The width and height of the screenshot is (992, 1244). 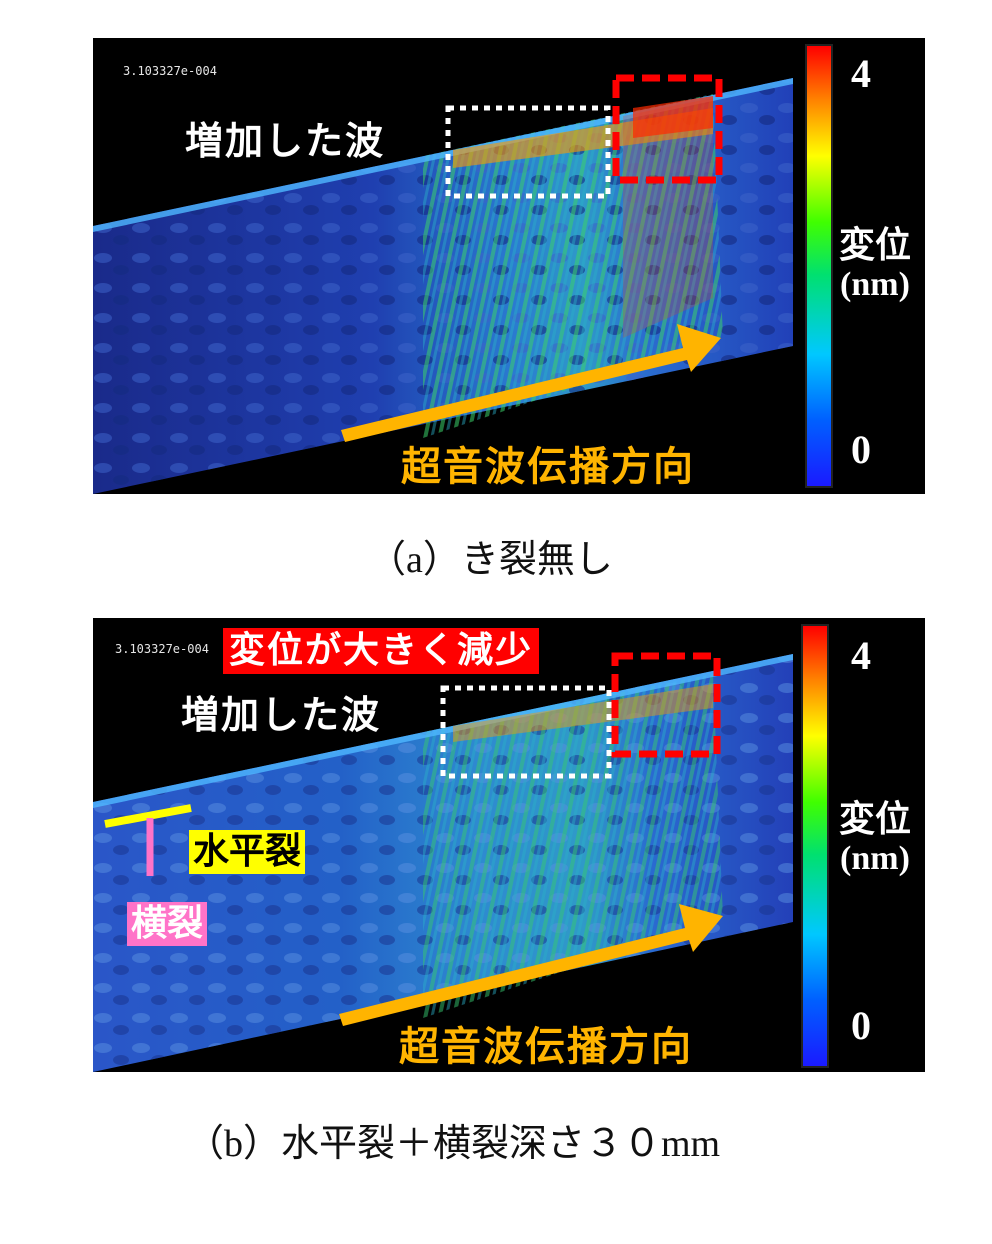 I want to click on transverse-crack-label: 横裂, so click(x=167, y=924).